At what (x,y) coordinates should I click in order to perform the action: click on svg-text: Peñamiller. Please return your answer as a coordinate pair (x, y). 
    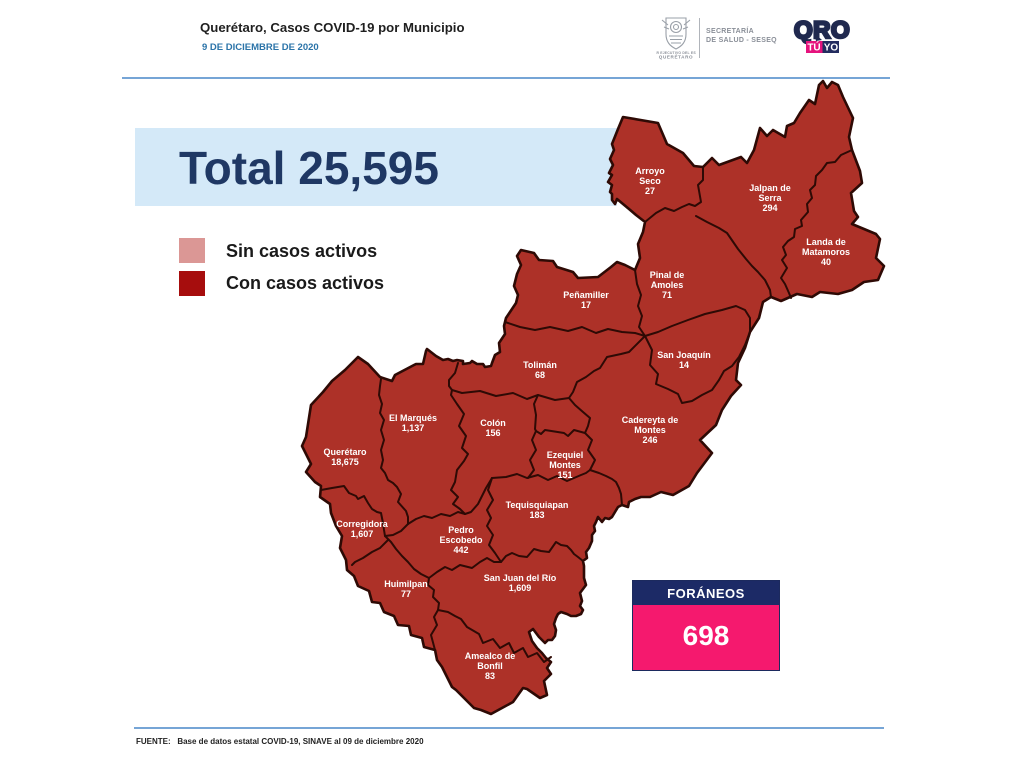
    Looking at the image, I should click on (586, 295).